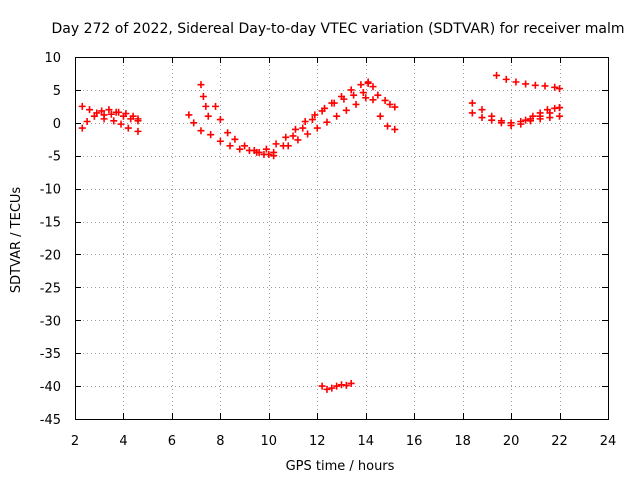 This screenshot has height=480, width=640. I want to click on x-tick-label: 14, so click(365, 441).